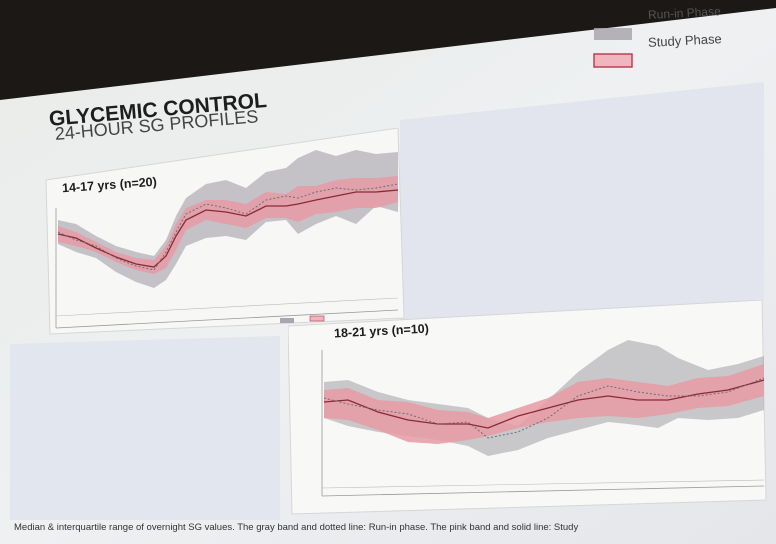  I want to click on legend-swatches, so click(613, 48).